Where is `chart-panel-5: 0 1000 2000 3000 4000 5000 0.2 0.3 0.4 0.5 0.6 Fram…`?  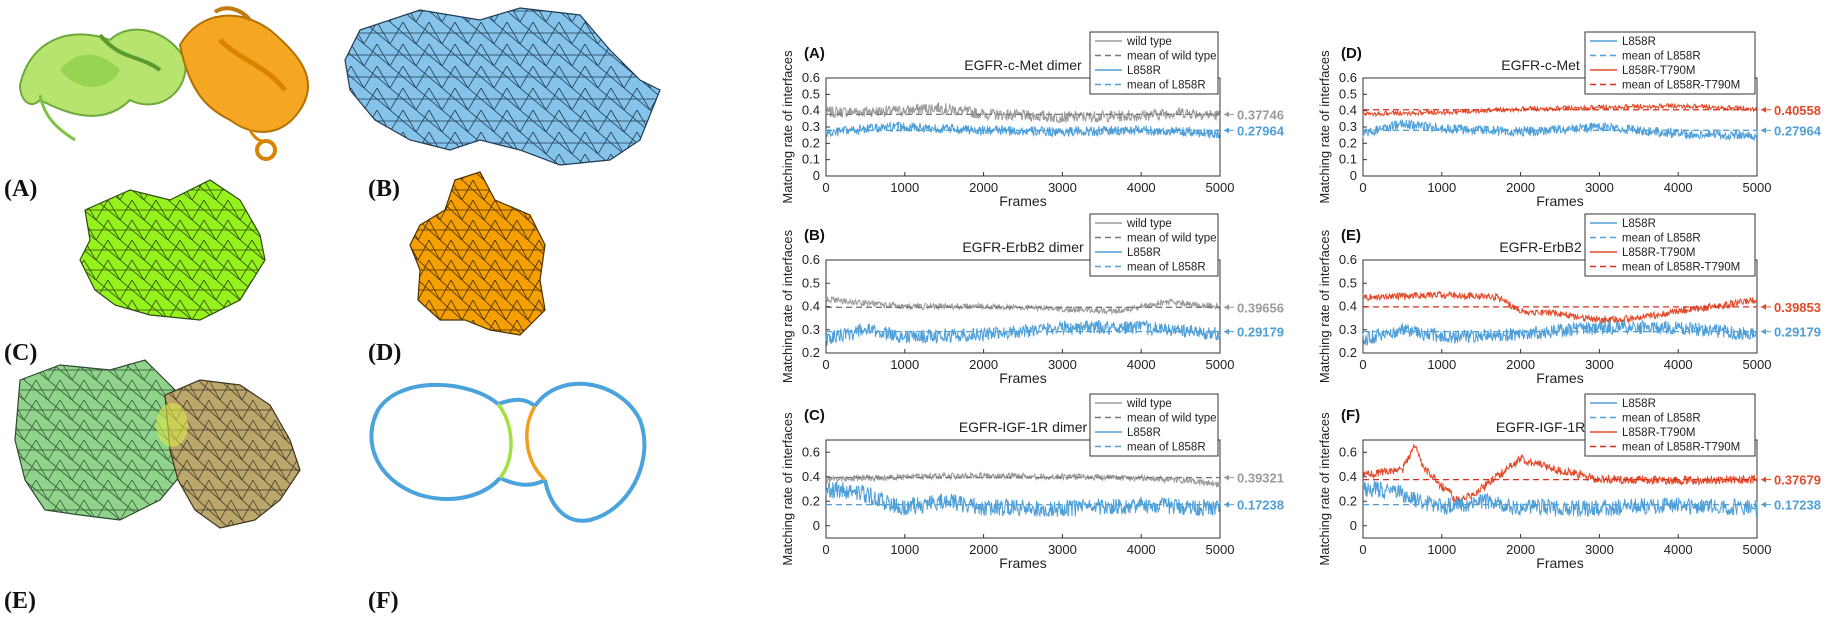
chart-panel-5: 0 1000 2000 3000 4000 5000 0.2 0.3 0.4 0.5 0.6 Fram… is located at coordinates (1569, 299).